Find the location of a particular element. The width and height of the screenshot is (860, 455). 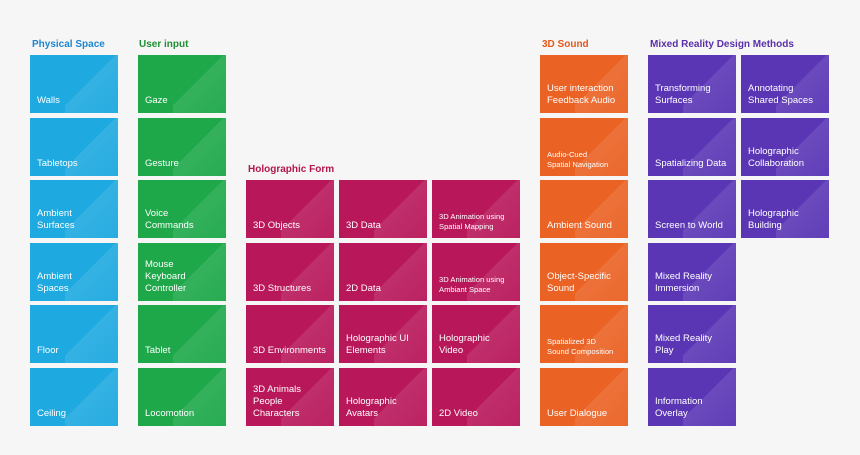

holographic-tile: 3D Structures is located at coordinates (290, 272).